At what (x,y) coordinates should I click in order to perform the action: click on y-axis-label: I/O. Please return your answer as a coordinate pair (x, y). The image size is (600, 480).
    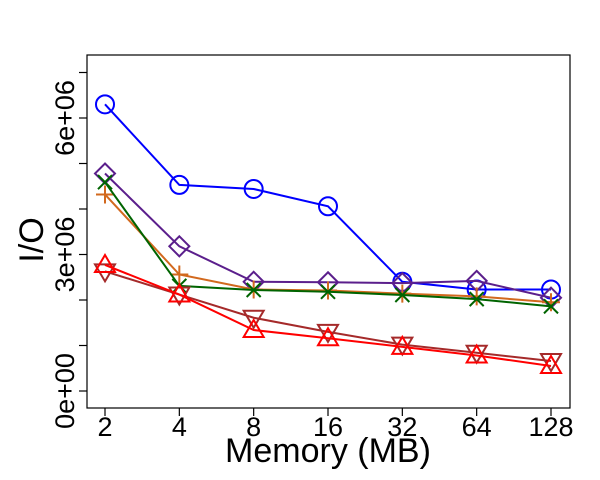
    Looking at the image, I should click on (32, 239).